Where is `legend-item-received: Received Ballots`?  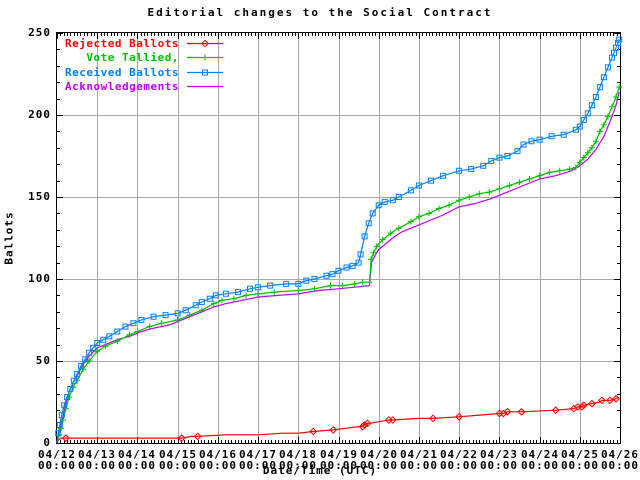
legend-item-received: Received Ballots is located at coordinates (142, 72).